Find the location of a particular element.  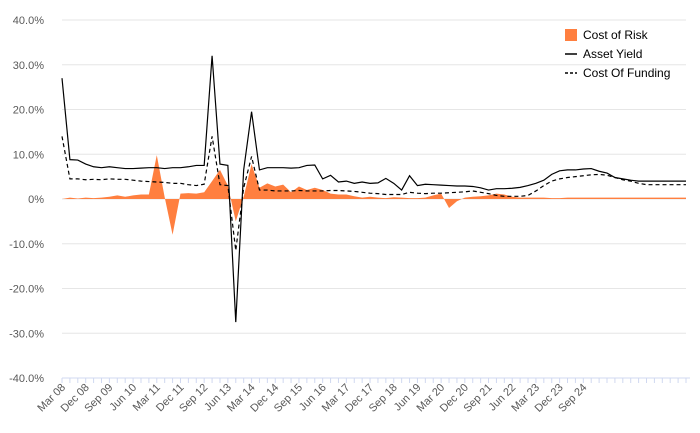

legend-label-cost-of-funding: Cost Of Funding is located at coordinates (626, 73).